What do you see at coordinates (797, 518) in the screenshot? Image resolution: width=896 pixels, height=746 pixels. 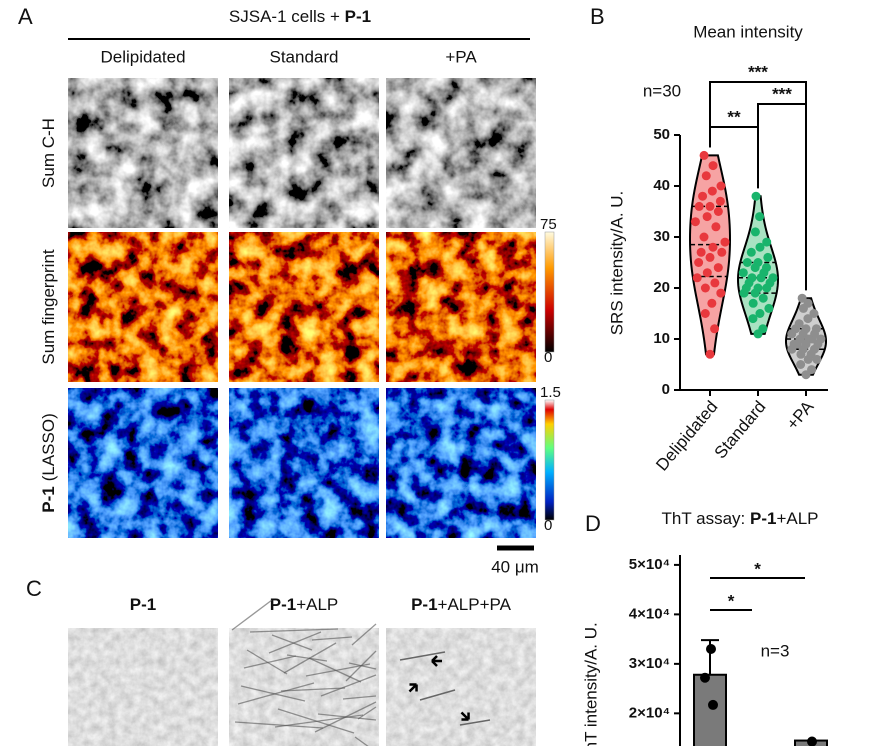 I see `chart-title-part: +ALP` at bounding box center [797, 518].